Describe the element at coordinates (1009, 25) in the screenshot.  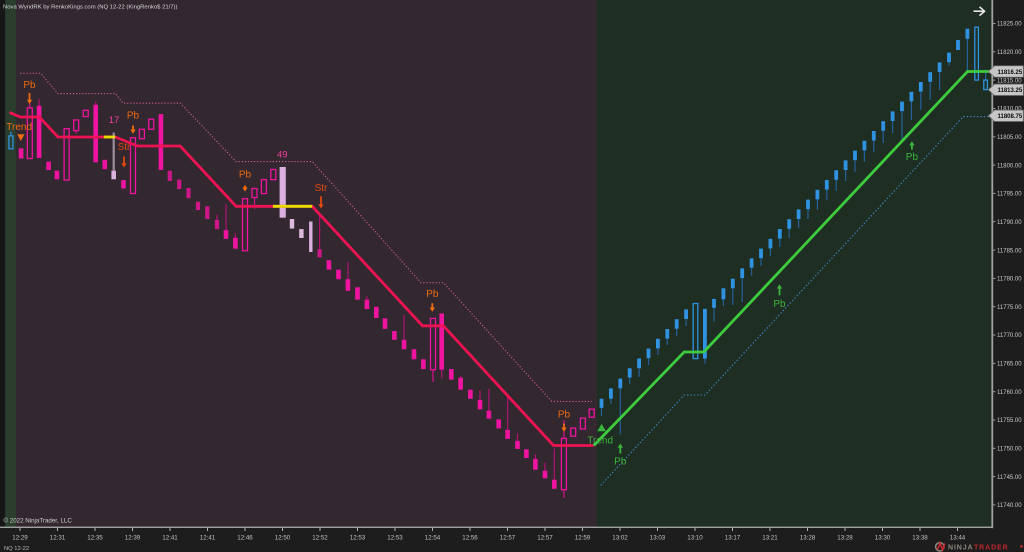
I see `svg-text: 11825.00` at that location.